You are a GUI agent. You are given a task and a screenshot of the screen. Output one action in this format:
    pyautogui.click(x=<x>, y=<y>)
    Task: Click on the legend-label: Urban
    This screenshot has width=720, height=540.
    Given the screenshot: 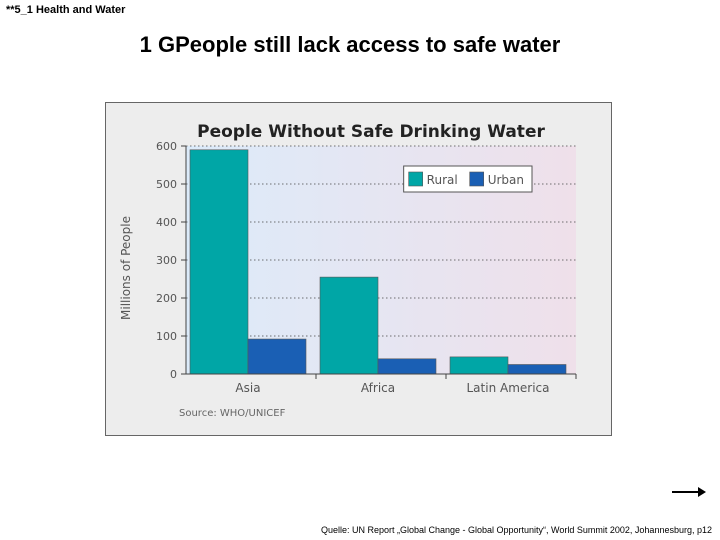 What is the action you would take?
    pyautogui.click(x=506, y=180)
    